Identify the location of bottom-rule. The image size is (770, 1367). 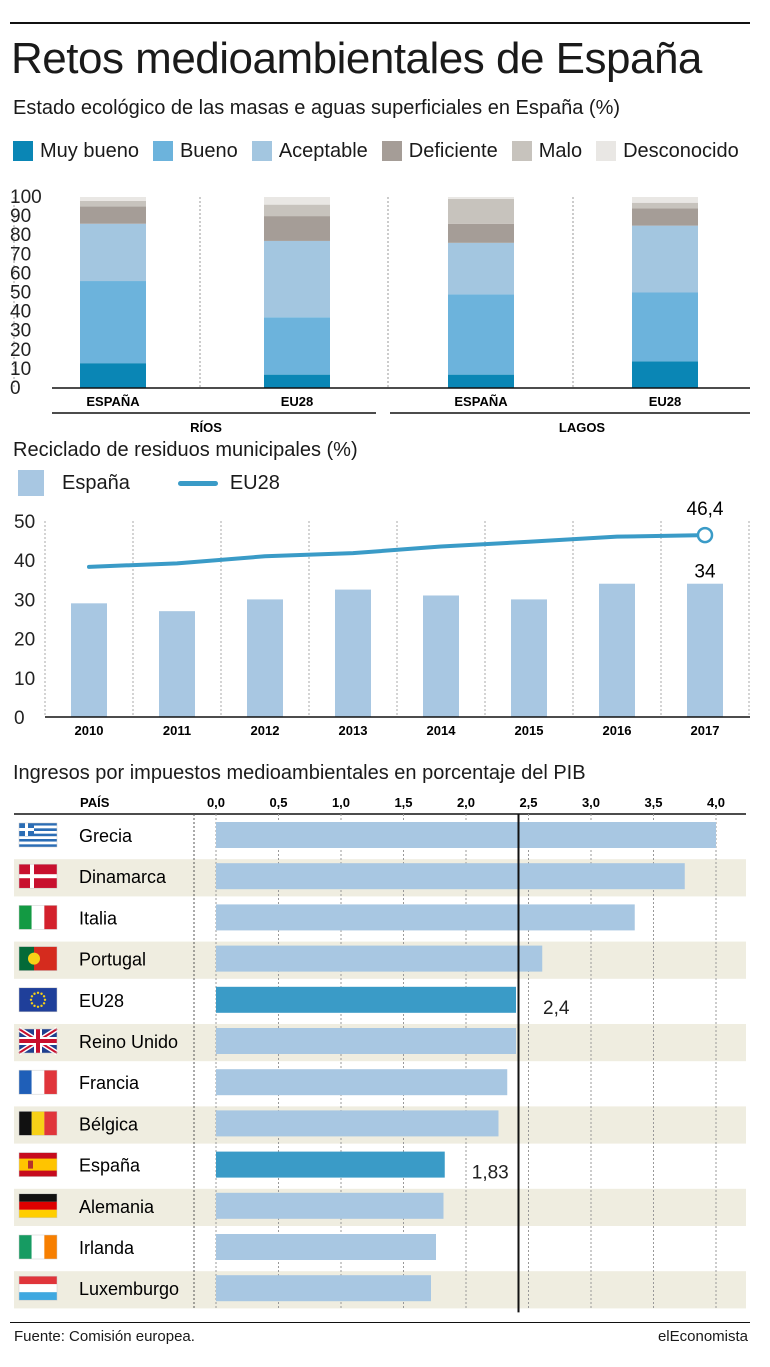
(380, 1322).